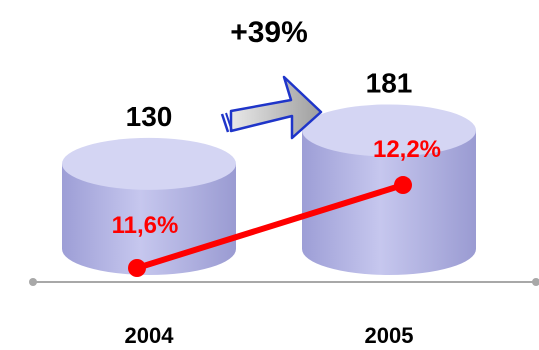 Image resolution: width=539 pixels, height=350 pixels. I want to click on growth-arrow-icon, so click(271, 107).